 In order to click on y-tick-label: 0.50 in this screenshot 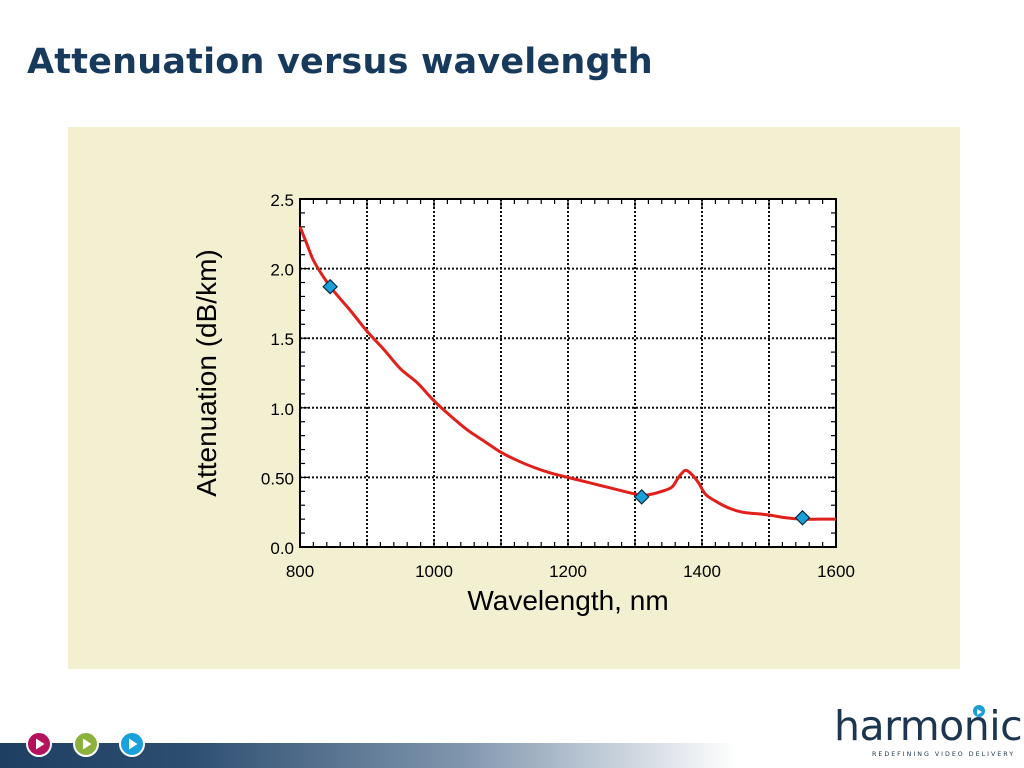, I will do `click(277, 478)`.